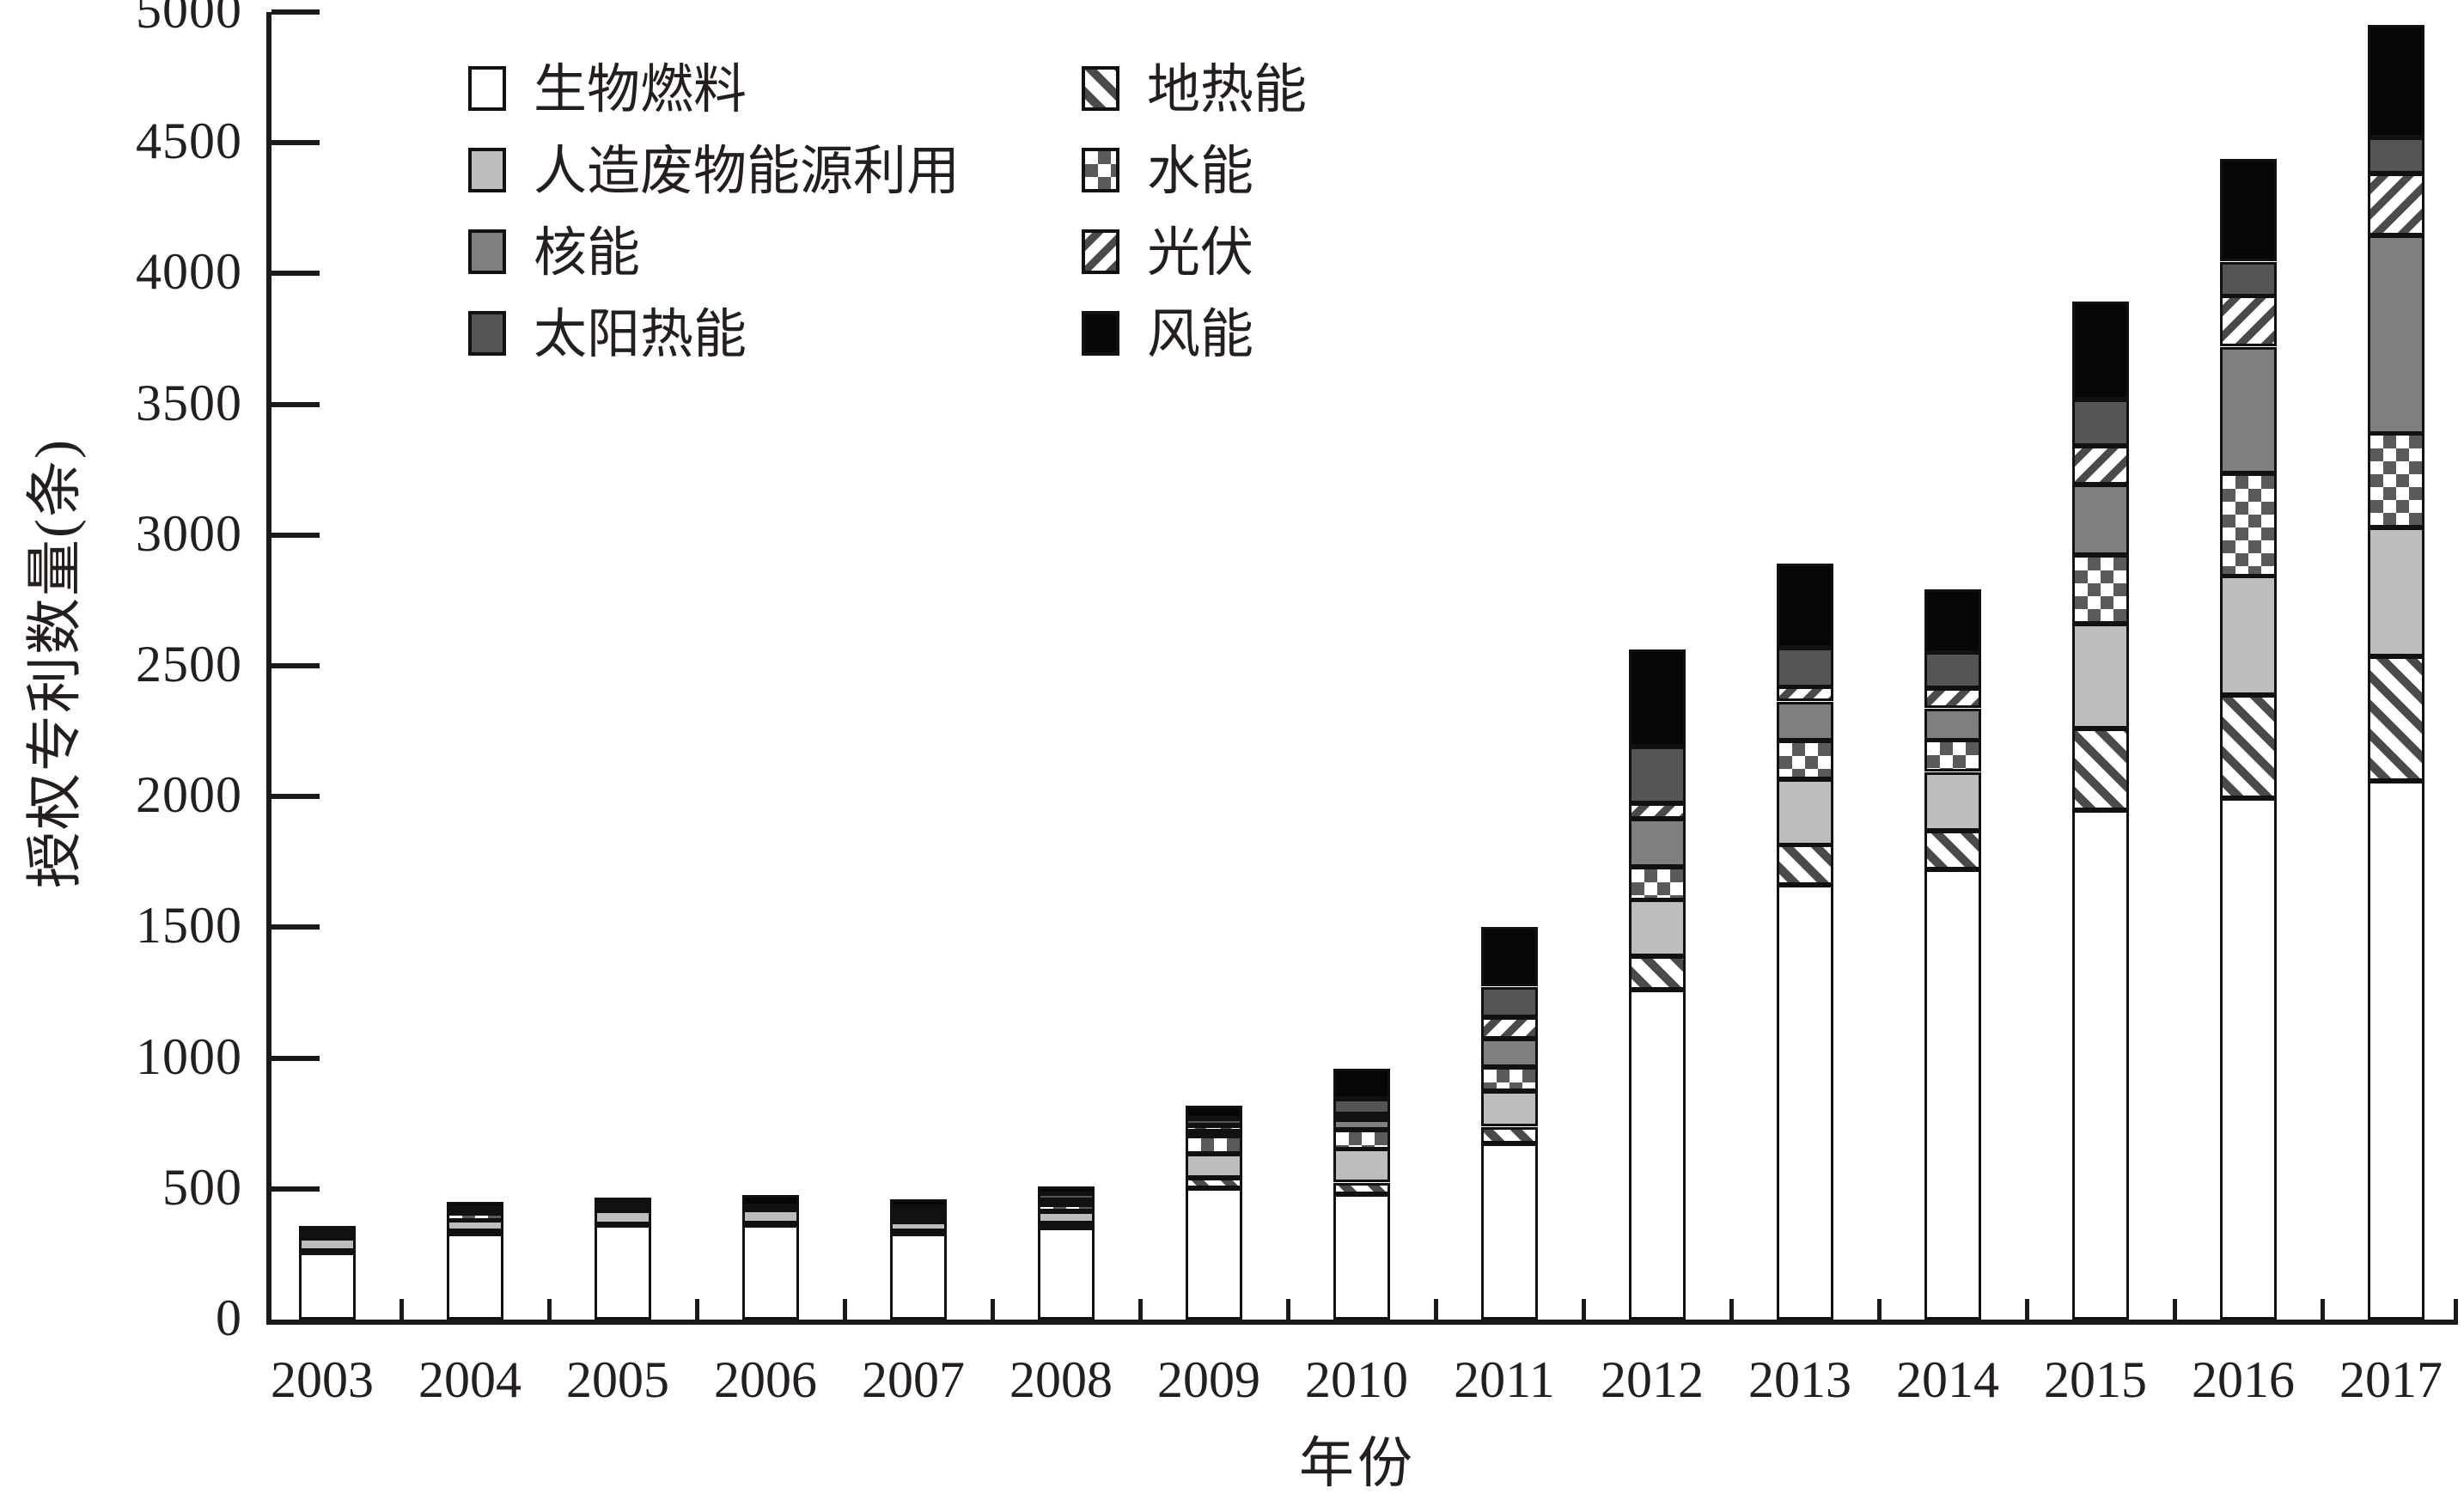 This screenshot has width=2464, height=1500. I want to click on y-tick-label: 3000, so click(189, 533).